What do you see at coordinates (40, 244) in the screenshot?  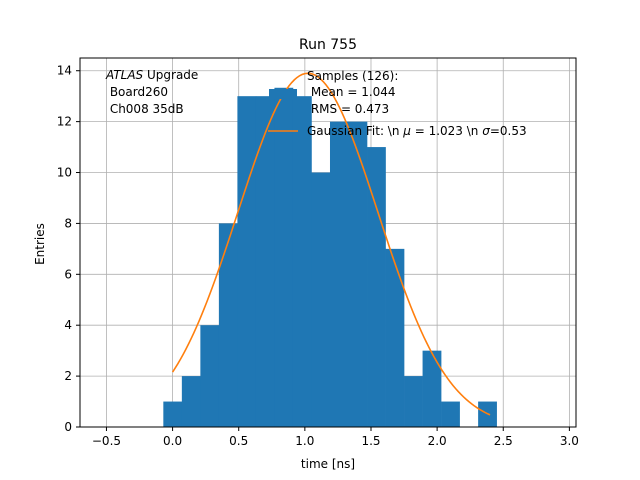 I see `y-axis-label: Entries` at bounding box center [40, 244].